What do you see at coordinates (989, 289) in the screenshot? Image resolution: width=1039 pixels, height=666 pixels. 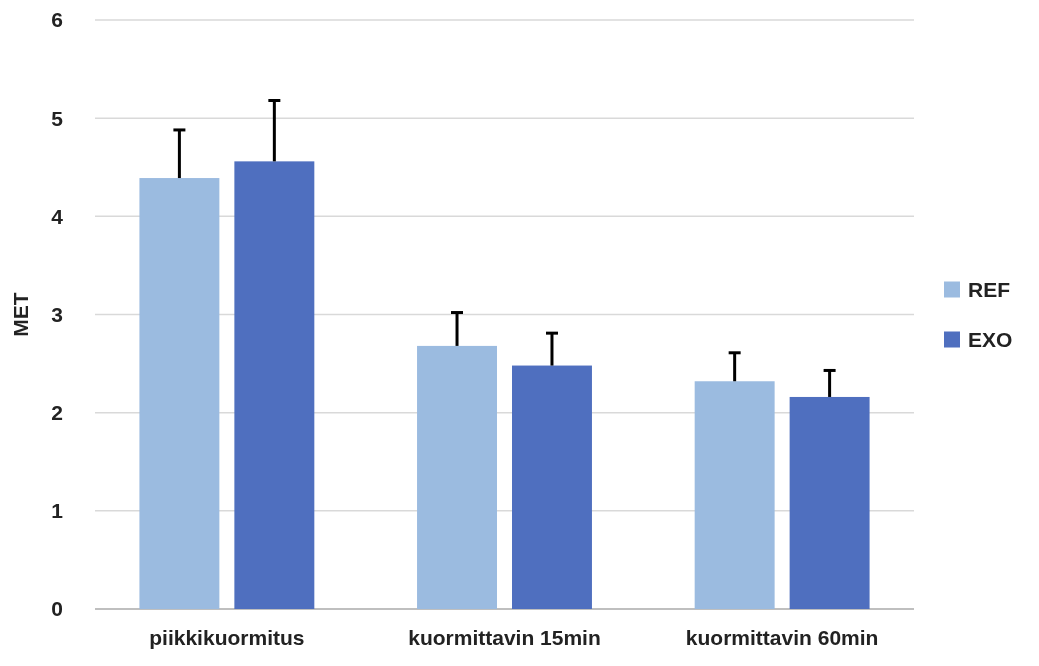 I see `legend-label: REF` at bounding box center [989, 289].